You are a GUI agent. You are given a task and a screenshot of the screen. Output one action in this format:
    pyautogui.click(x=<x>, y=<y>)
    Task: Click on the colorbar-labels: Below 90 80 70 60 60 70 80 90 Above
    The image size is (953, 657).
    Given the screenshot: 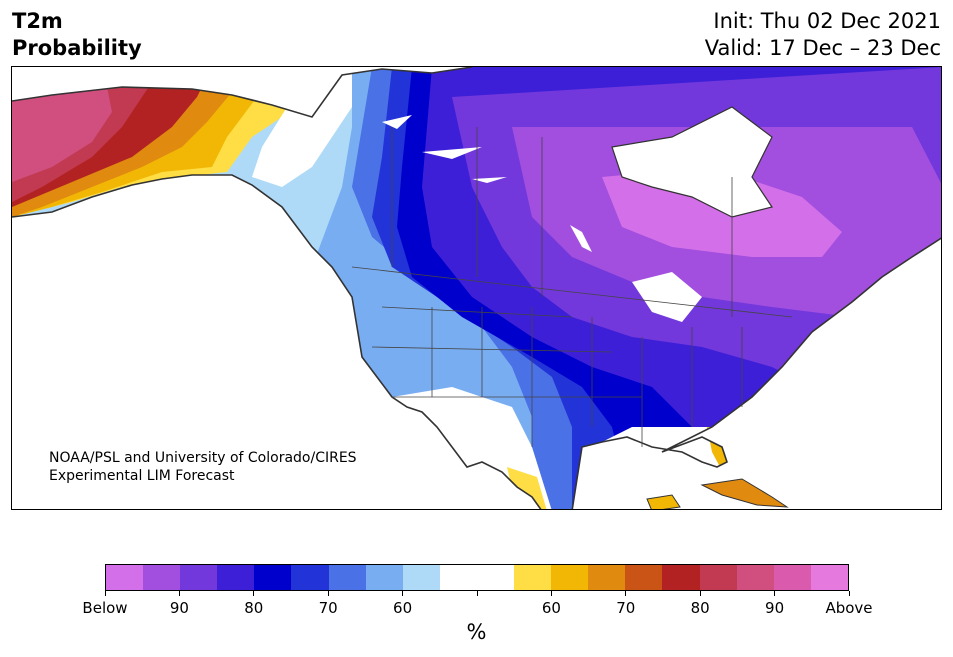 What is the action you would take?
    pyautogui.click(x=477, y=609)
    